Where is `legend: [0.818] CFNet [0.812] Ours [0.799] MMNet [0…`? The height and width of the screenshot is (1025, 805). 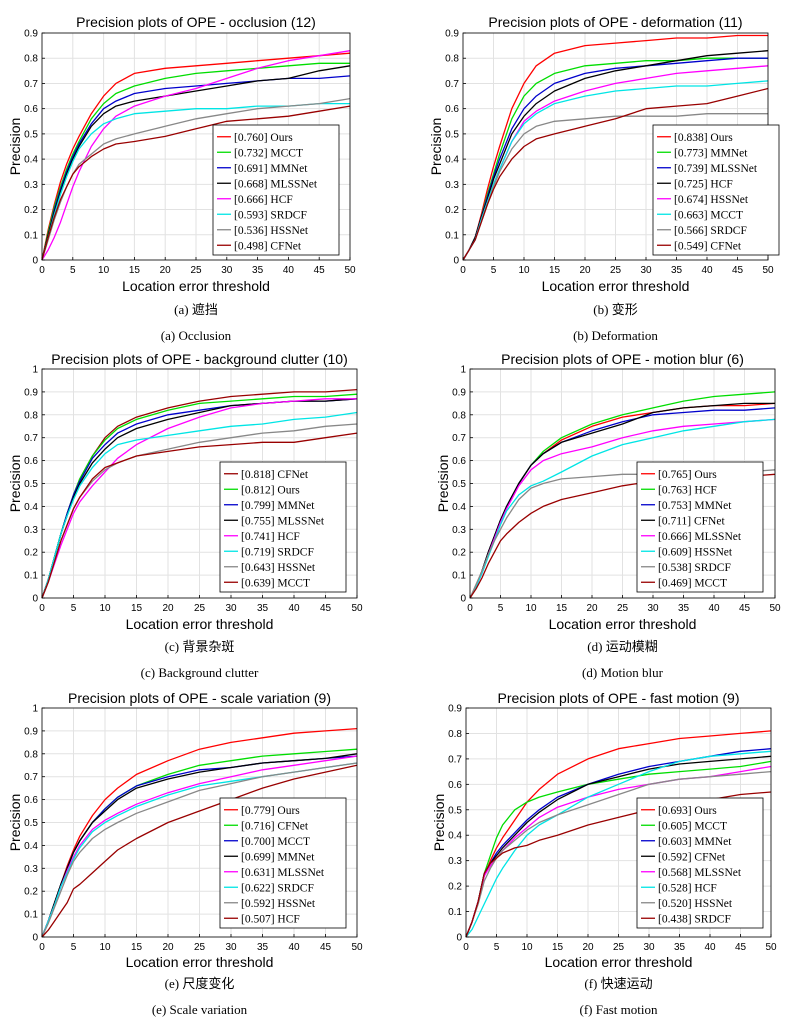 legend: [0.818] CFNet [0.812] Ours [0.799] MMNet [0… is located at coordinates (283, 527).